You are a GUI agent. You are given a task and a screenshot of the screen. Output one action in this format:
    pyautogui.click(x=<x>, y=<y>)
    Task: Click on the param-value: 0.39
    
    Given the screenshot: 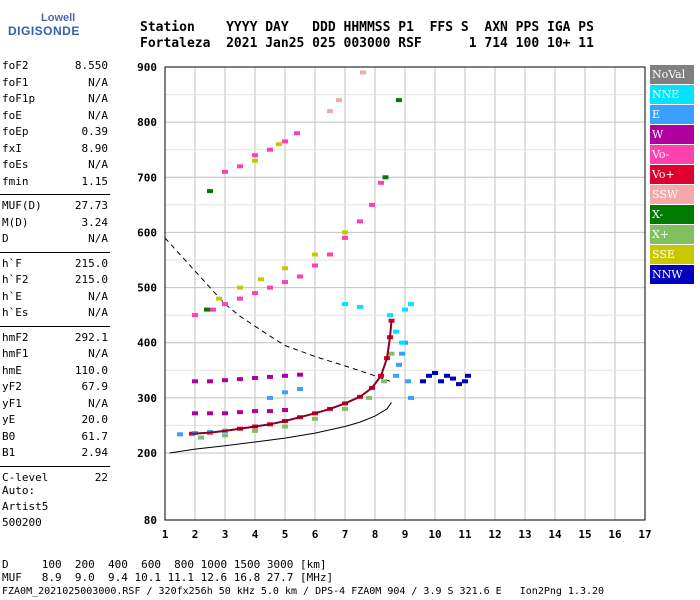 What is the action you would take?
    pyautogui.click(x=95, y=131)
    